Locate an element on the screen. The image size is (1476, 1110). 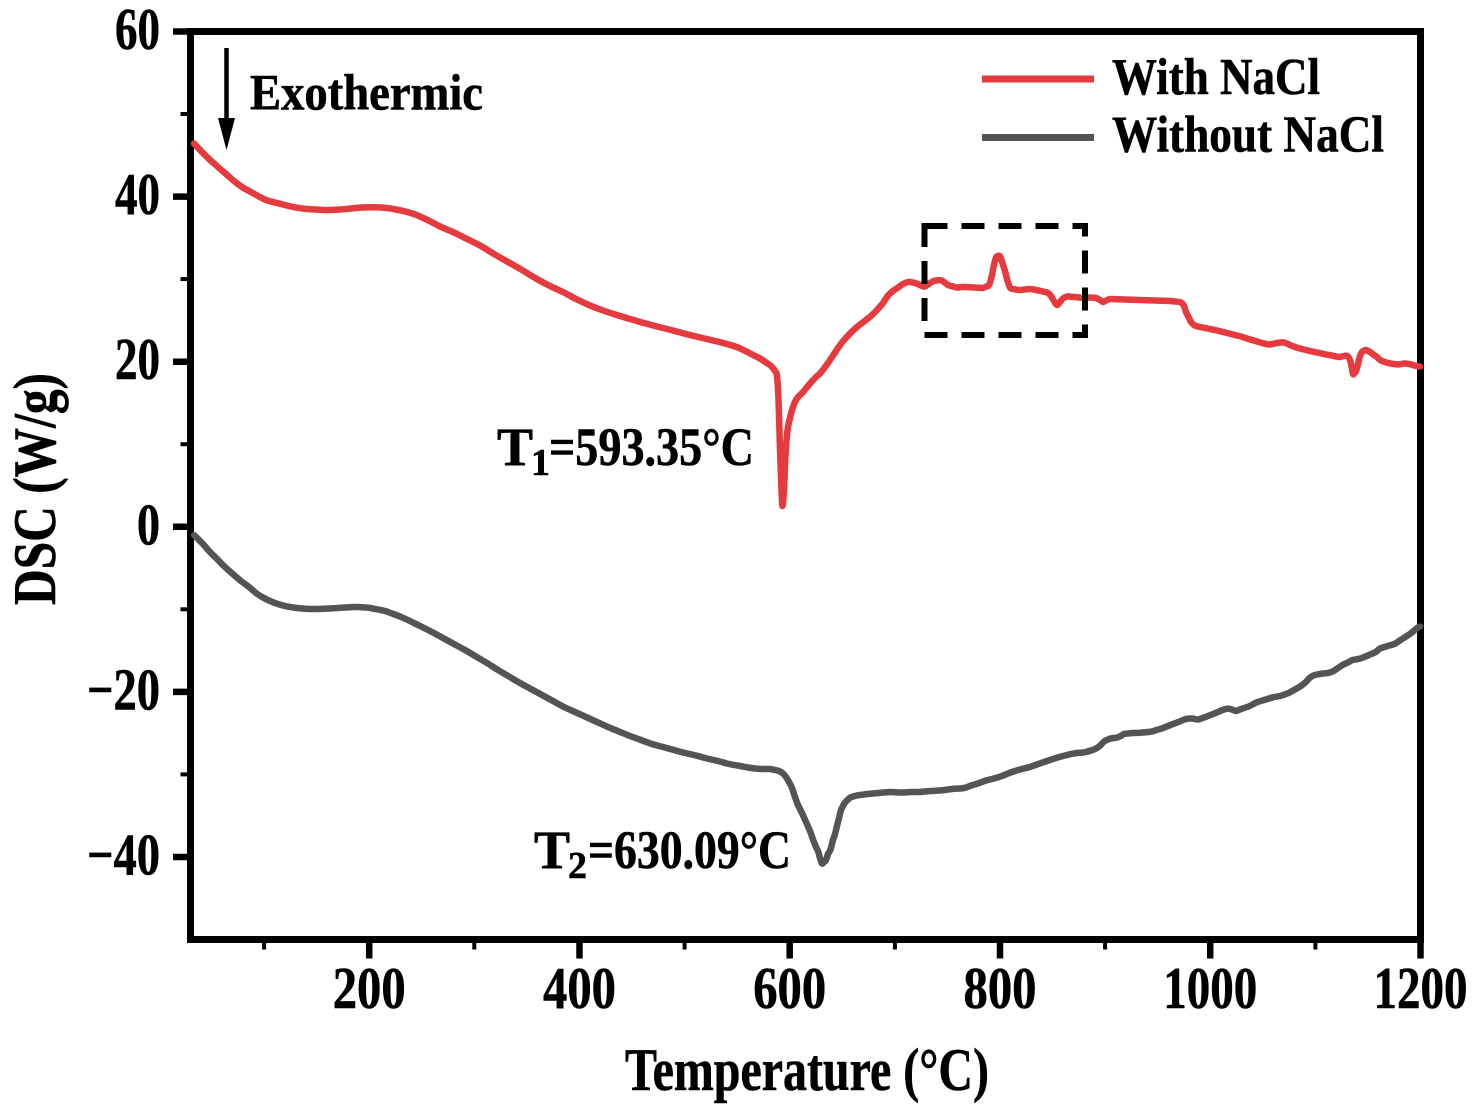
svg-text: −40 is located at coordinates (123, 855).